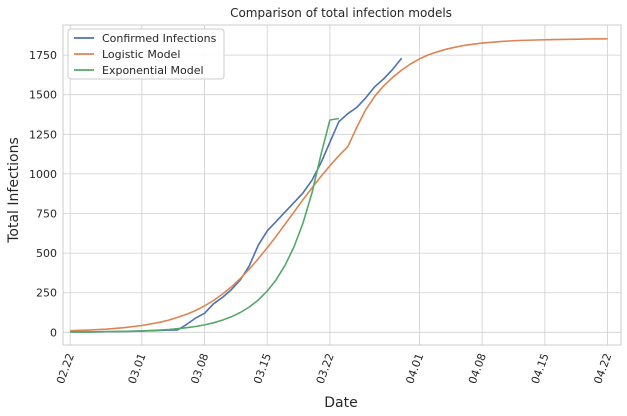 The height and width of the screenshot is (416, 627). I want to click on x-tick-label: 03.15, so click(262, 369).